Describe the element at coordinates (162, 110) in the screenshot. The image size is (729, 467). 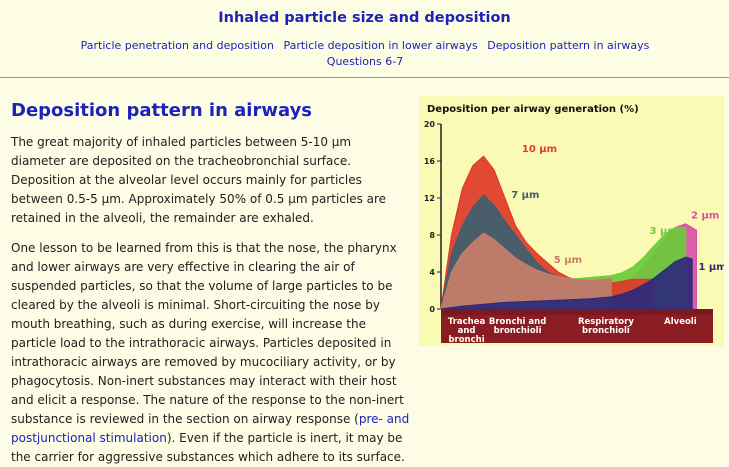
I see `section-heading: Deposition pattern in airways` at that location.